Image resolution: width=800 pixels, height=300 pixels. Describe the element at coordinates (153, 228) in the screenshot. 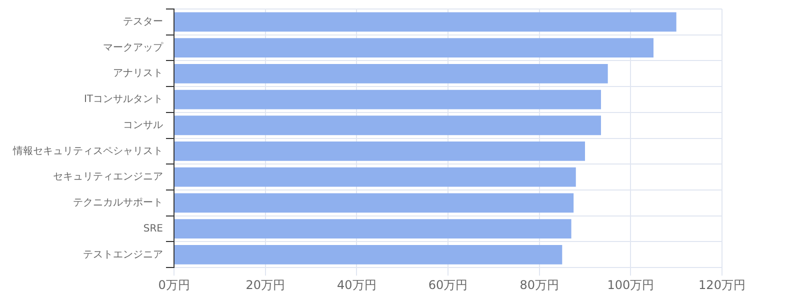

I see `y-tick-label: SRE` at that location.